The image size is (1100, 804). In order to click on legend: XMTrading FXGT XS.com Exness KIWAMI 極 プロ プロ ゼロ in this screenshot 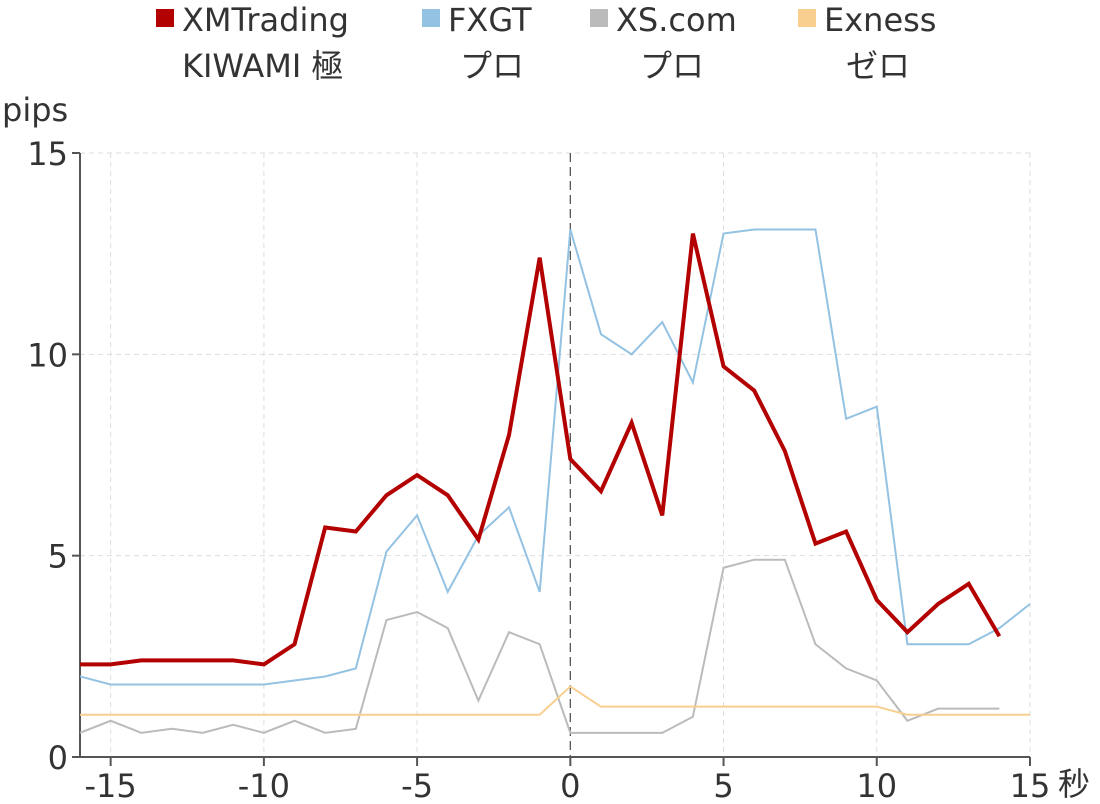, I will do `click(546, 43)`.